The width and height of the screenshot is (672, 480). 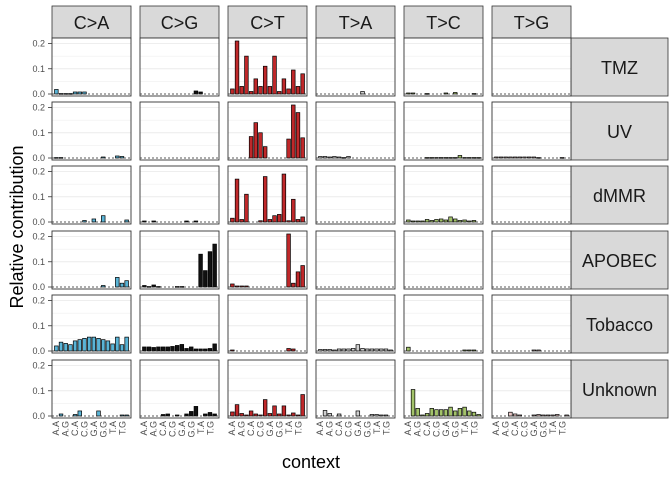 What do you see at coordinates (103, 219) in the screenshot?
I see `bar-dmmr-C-to-A` at bounding box center [103, 219].